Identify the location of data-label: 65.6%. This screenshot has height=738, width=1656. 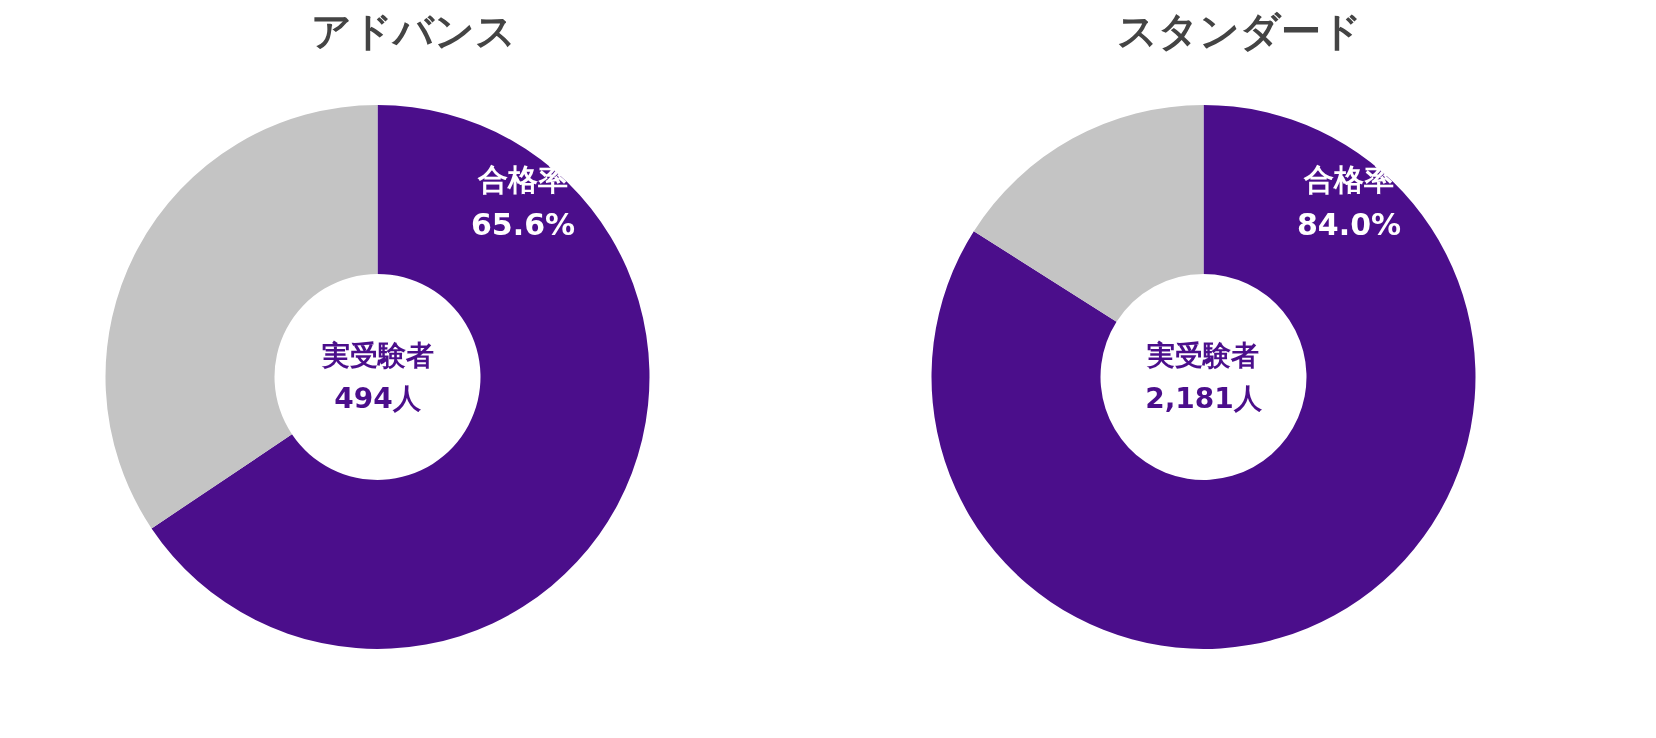
(523, 225).